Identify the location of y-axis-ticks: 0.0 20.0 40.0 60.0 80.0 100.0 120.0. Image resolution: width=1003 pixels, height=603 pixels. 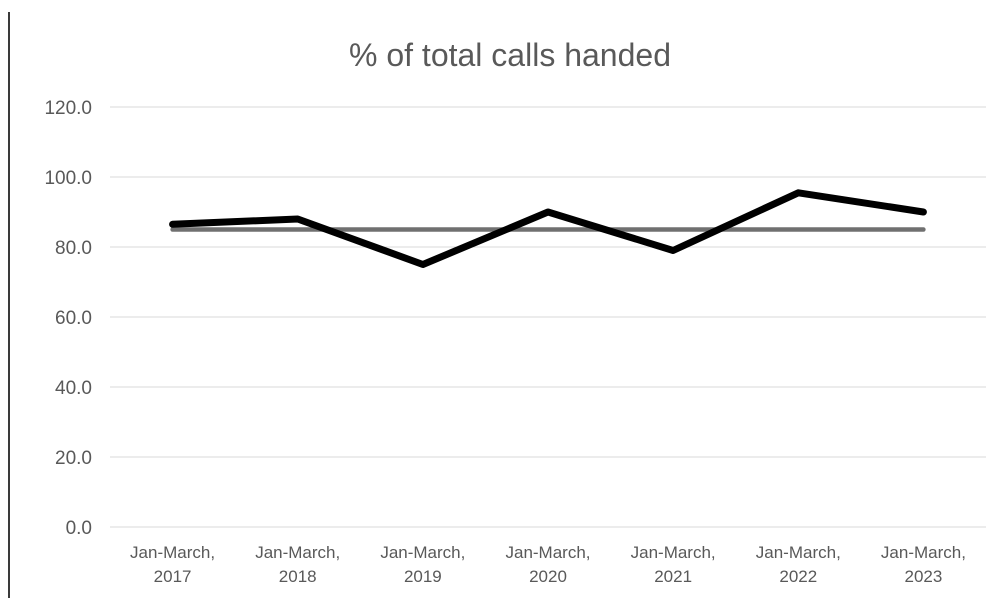
(68, 318).